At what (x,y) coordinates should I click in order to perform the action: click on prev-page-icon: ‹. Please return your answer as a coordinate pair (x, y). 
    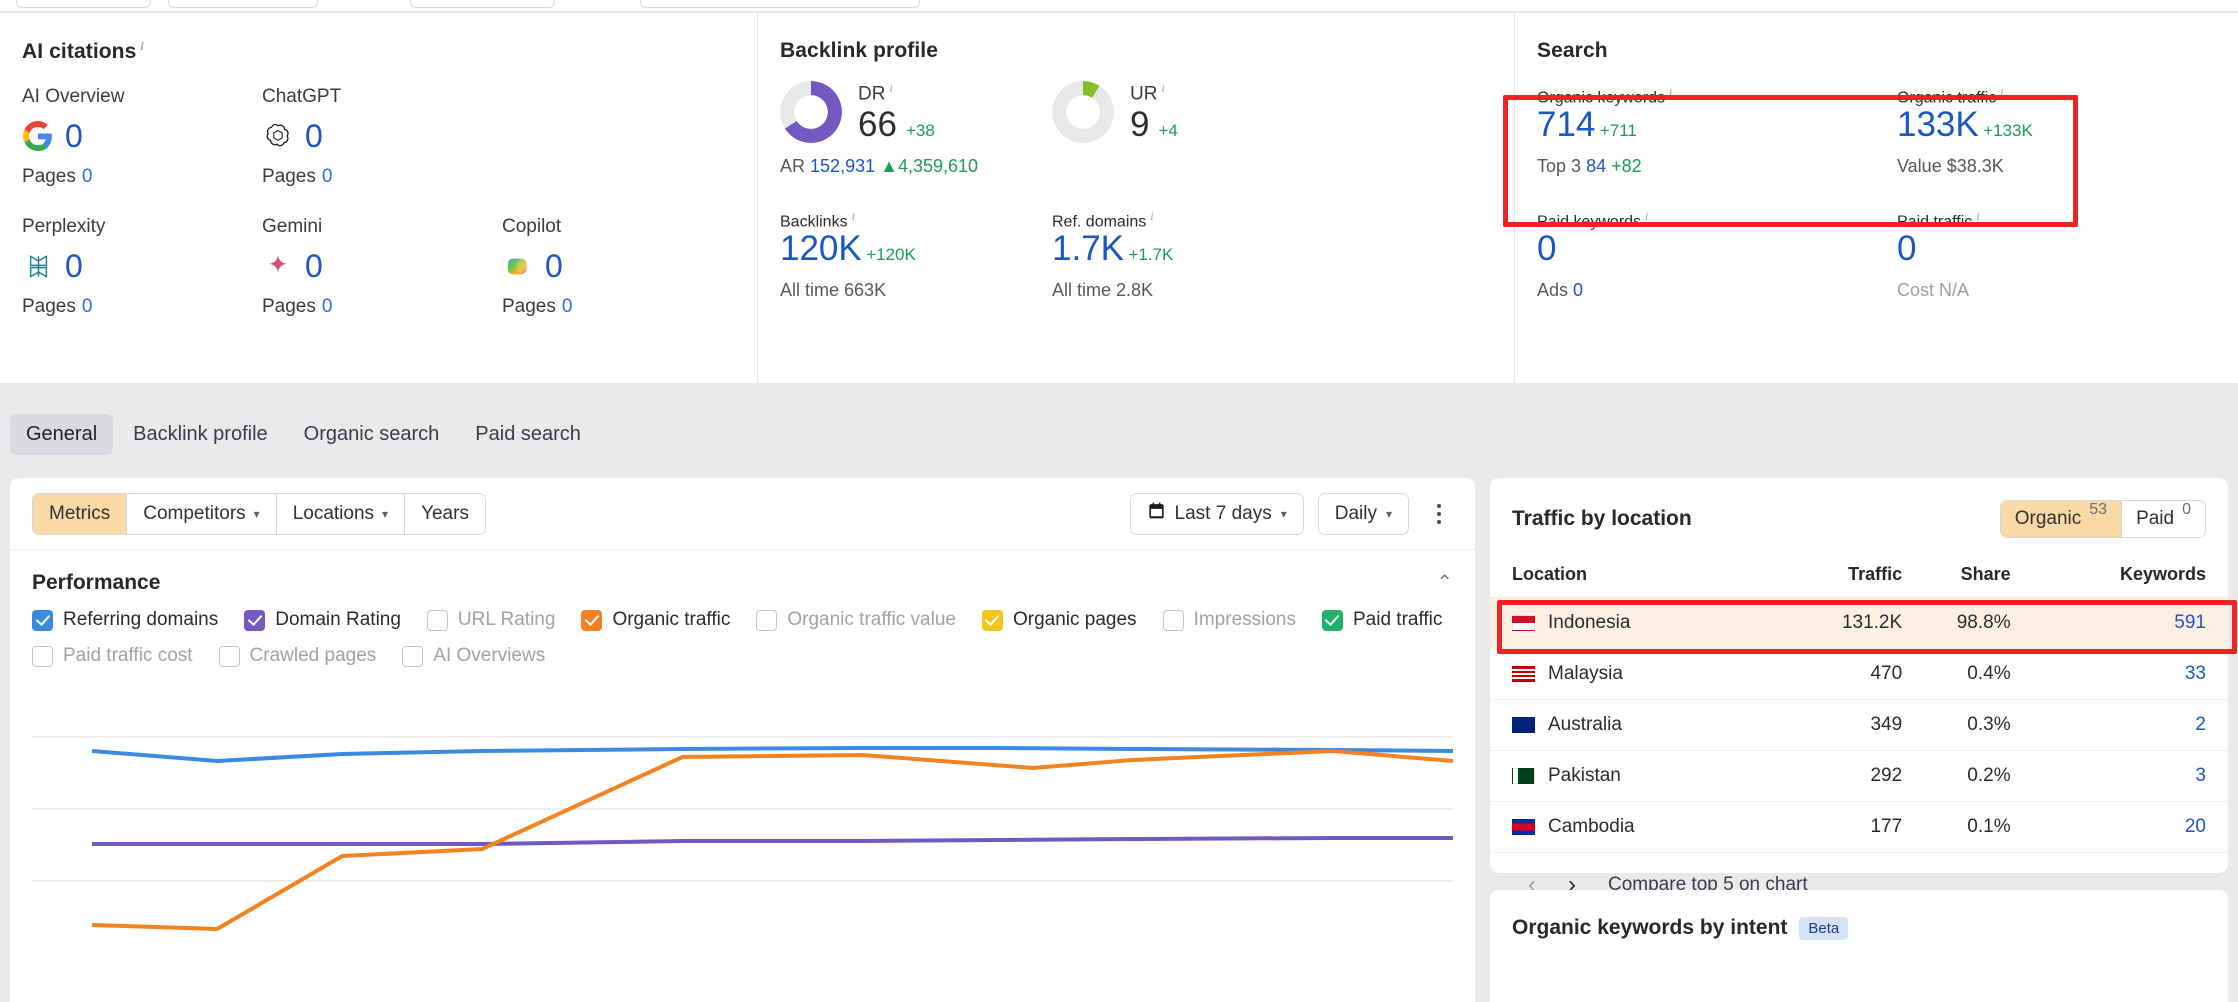
    Looking at the image, I should click on (1532, 884).